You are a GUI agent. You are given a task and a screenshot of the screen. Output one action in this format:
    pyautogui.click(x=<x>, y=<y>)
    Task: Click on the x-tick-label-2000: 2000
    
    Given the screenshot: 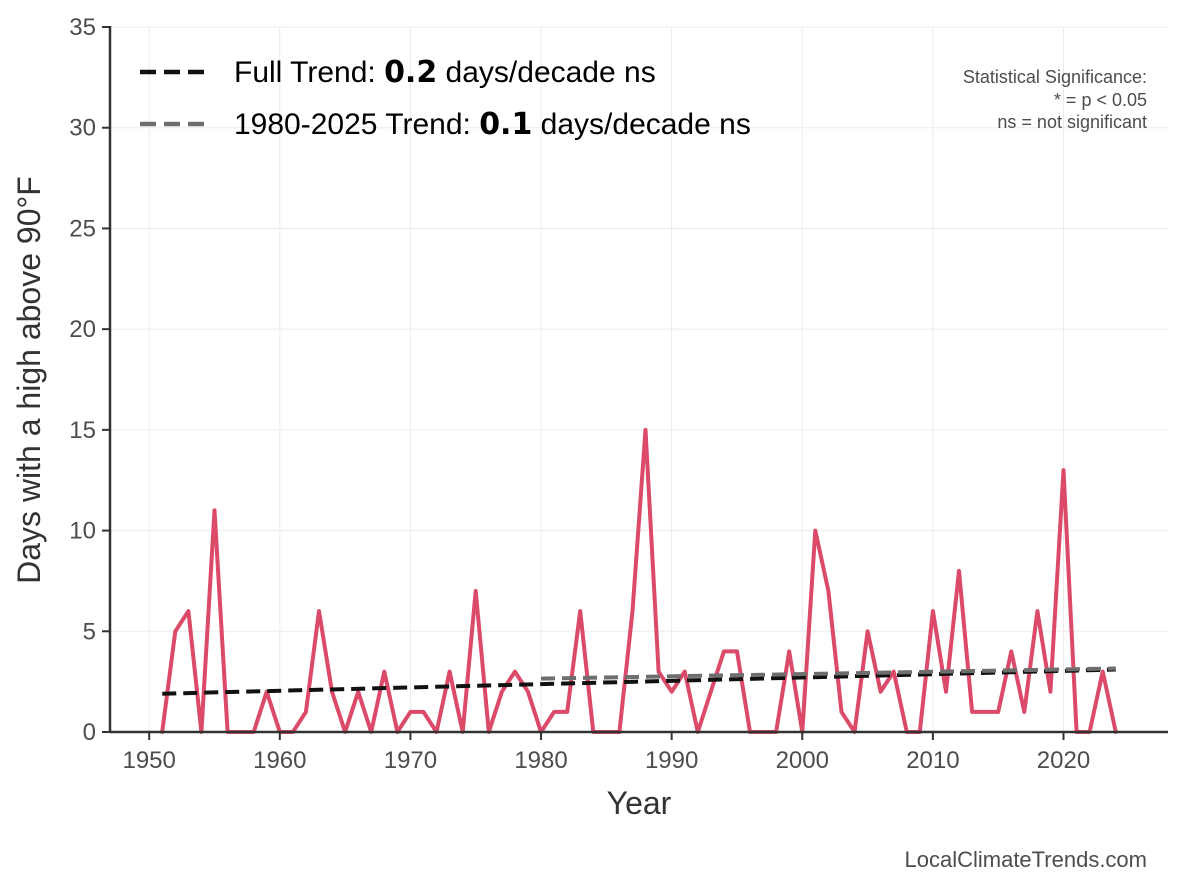 What is the action you would take?
    pyautogui.click(x=802, y=760)
    